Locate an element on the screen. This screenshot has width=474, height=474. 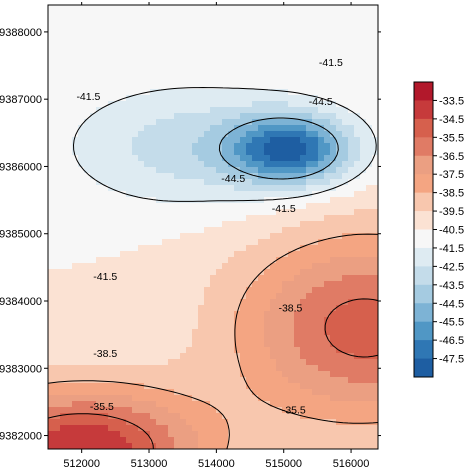
colorbar-label: -47.5 is located at coordinates (451, 360).